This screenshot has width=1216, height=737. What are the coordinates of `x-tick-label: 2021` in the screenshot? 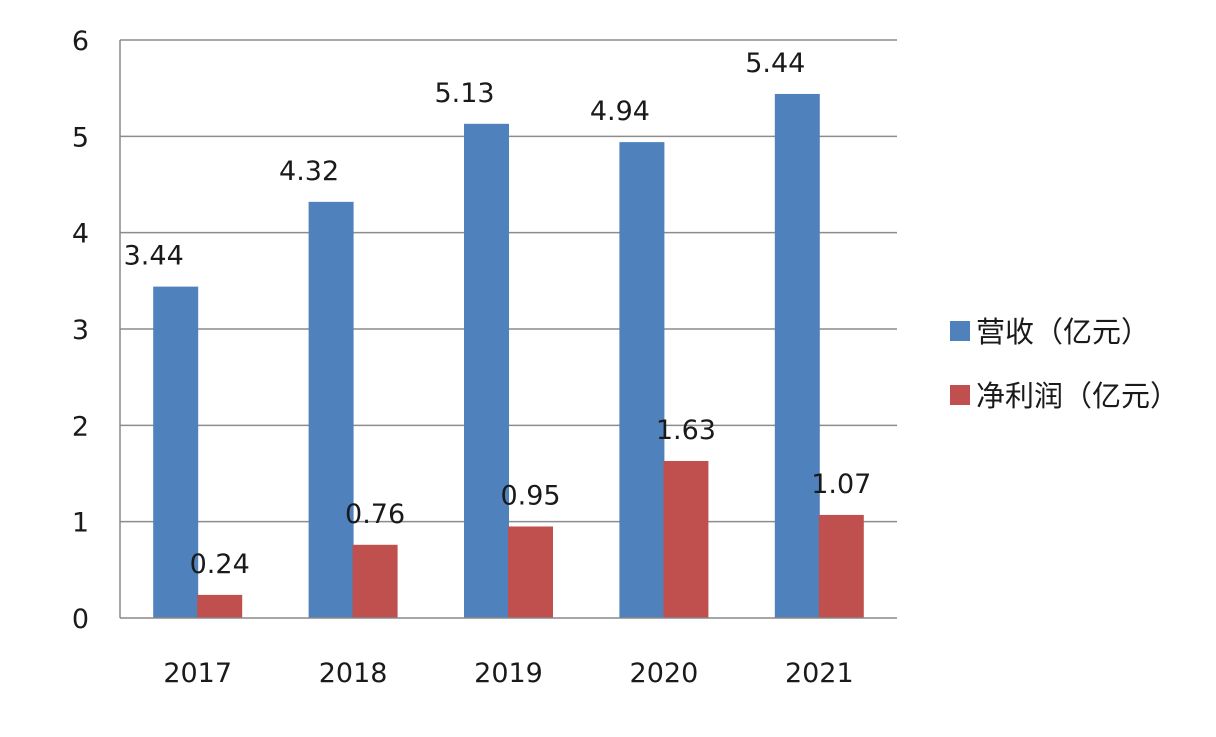 It's located at (819, 673).